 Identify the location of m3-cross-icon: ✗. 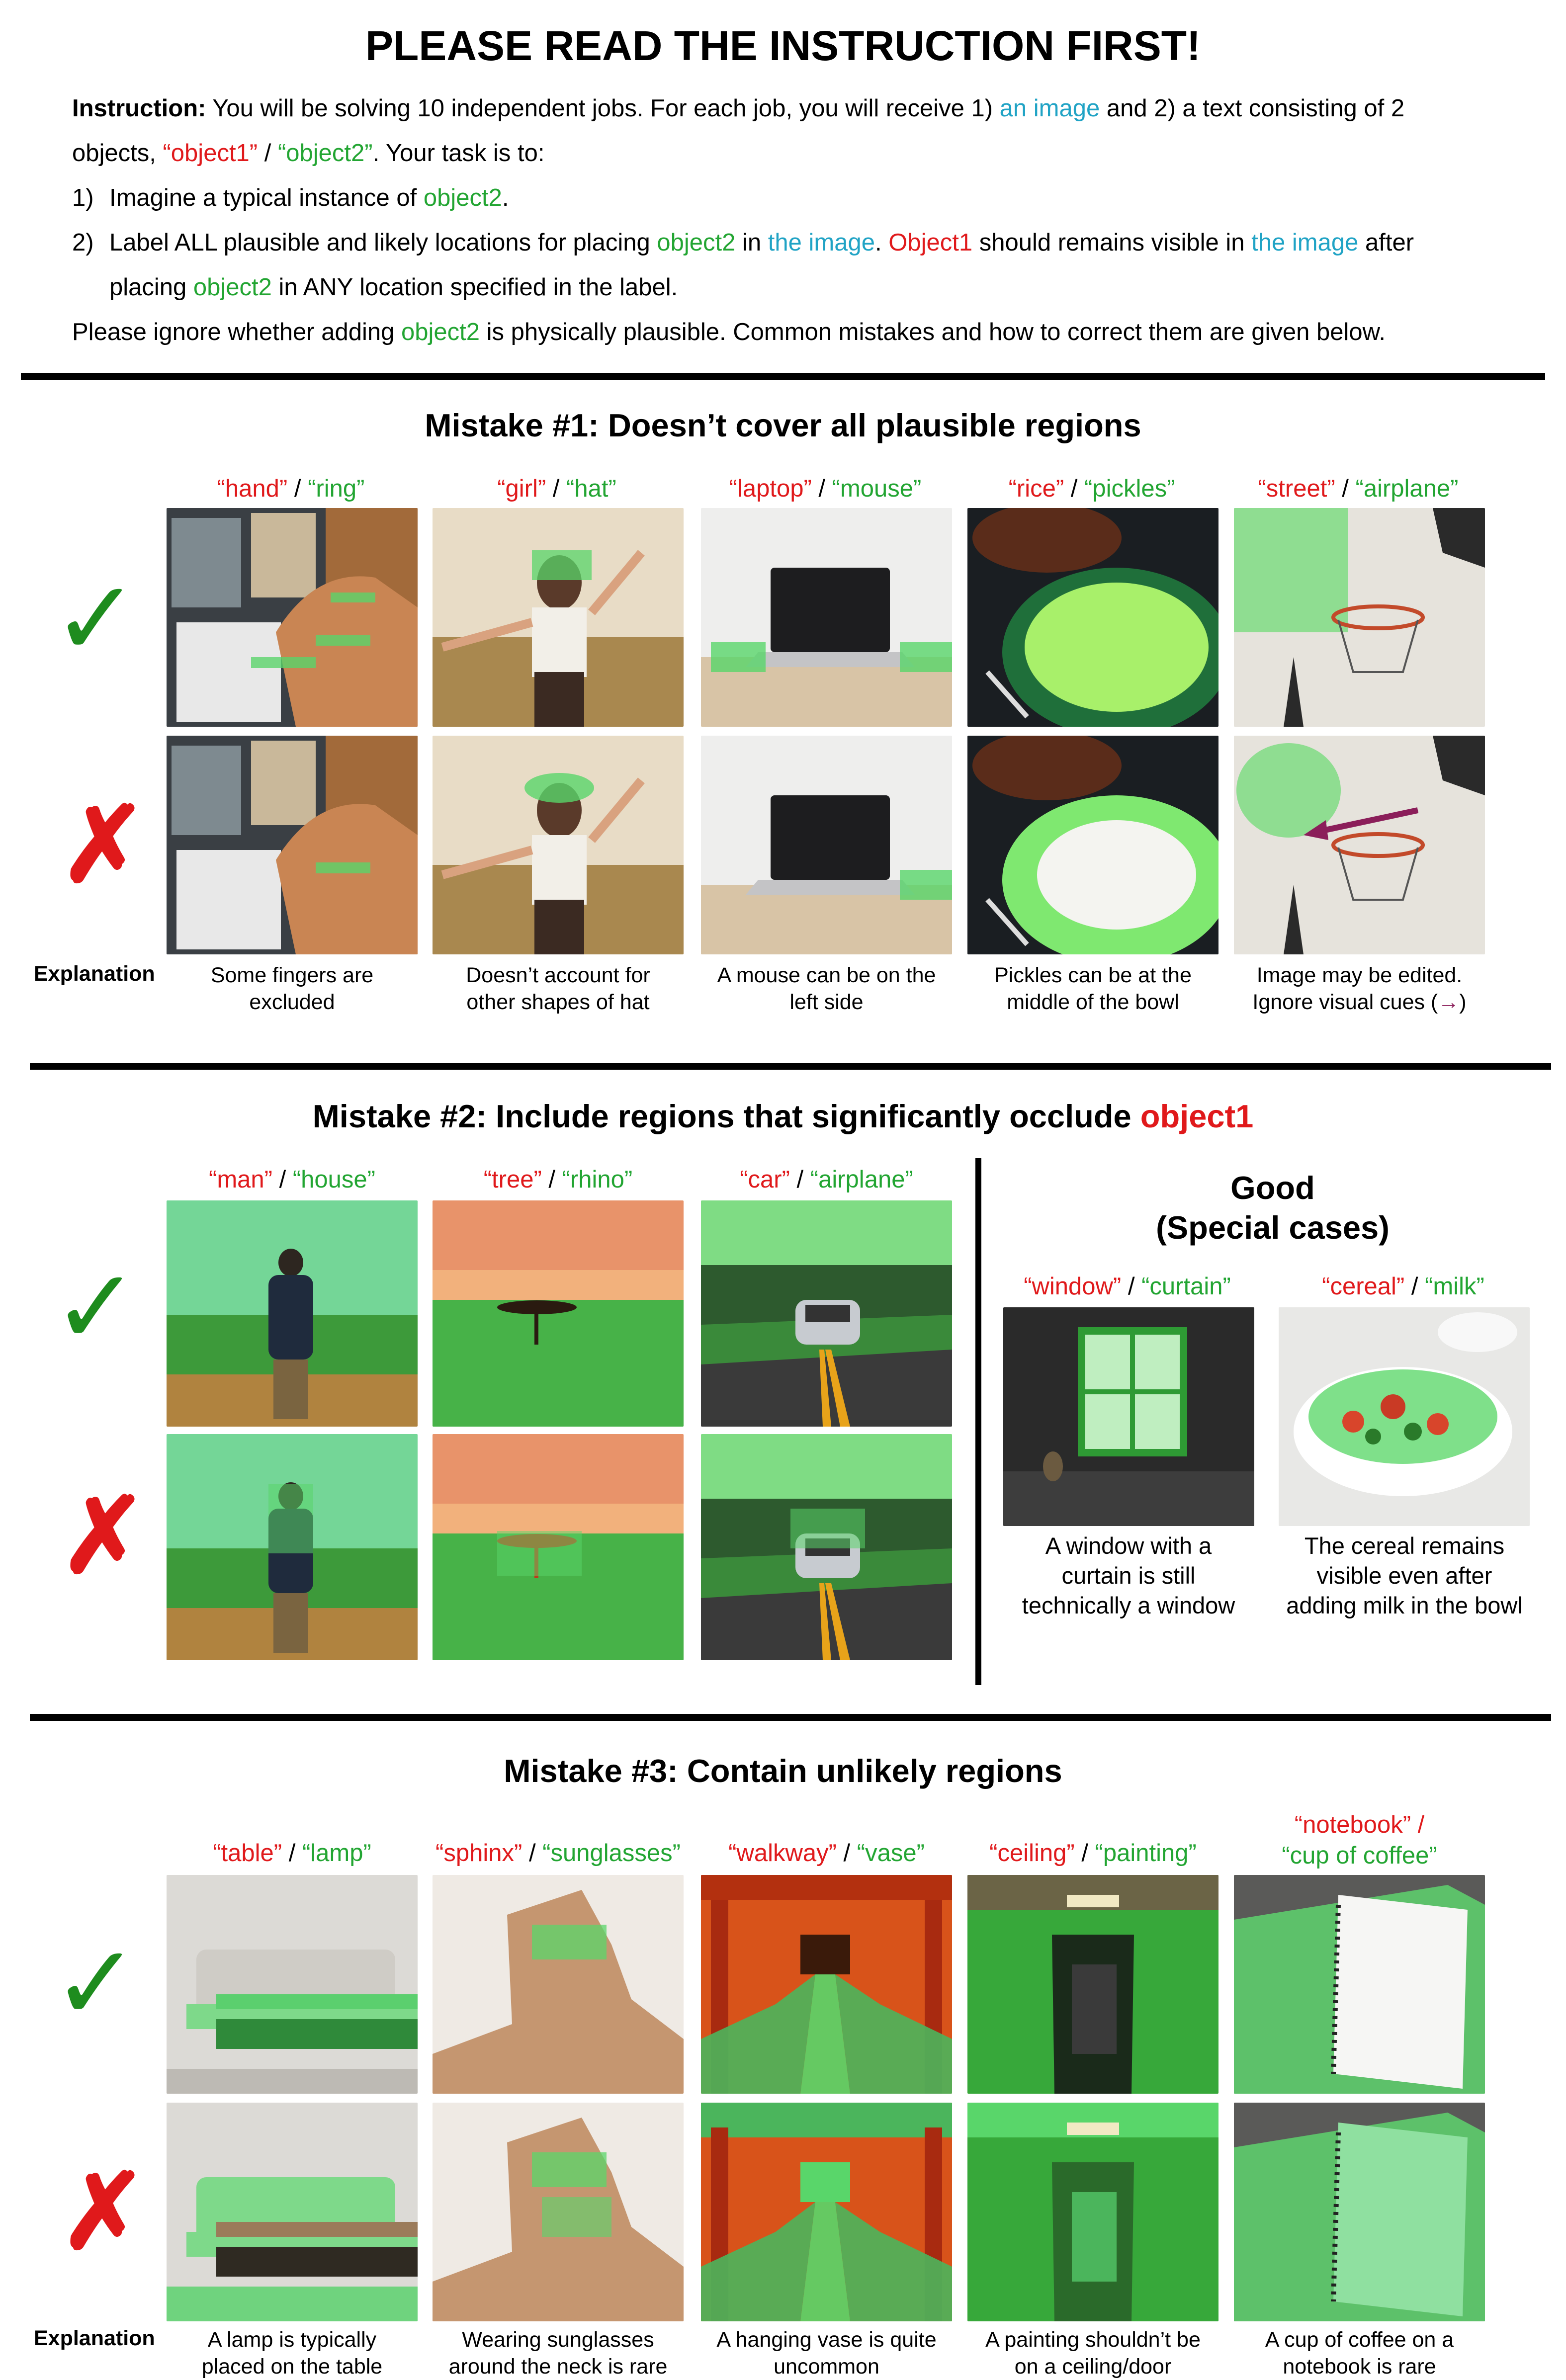
(104, 2211).